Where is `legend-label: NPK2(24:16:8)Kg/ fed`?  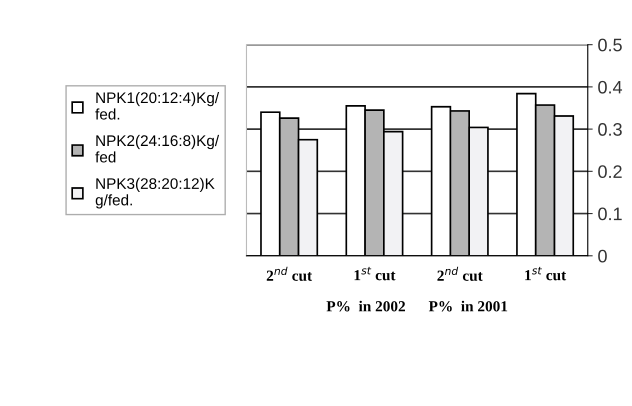 legend-label: NPK2(24:16:8)Kg/ fed is located at coordinates (157, 148).